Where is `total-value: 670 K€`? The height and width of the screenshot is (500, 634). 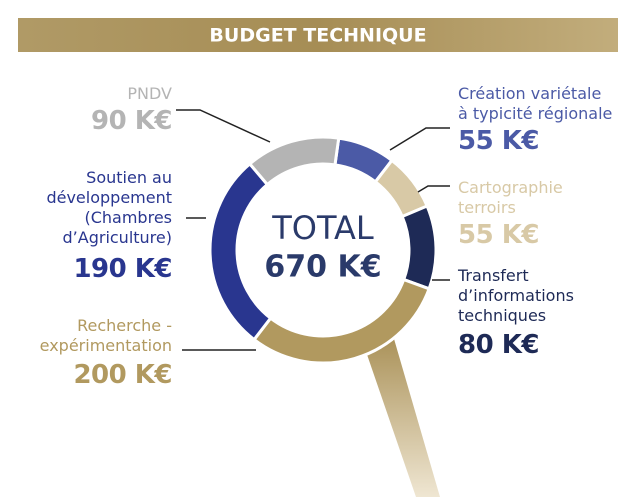
total-value: 670 K€ is located at coordinates (322, 267).